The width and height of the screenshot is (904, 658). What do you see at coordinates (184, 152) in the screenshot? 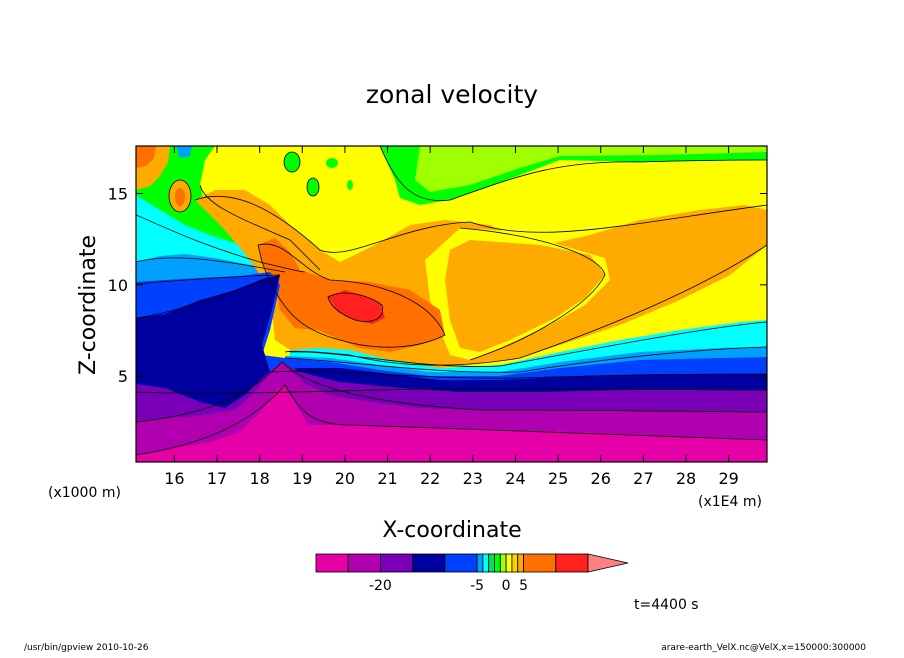
I see `field-region-blue-topleft` at bounding box center [184, 152].